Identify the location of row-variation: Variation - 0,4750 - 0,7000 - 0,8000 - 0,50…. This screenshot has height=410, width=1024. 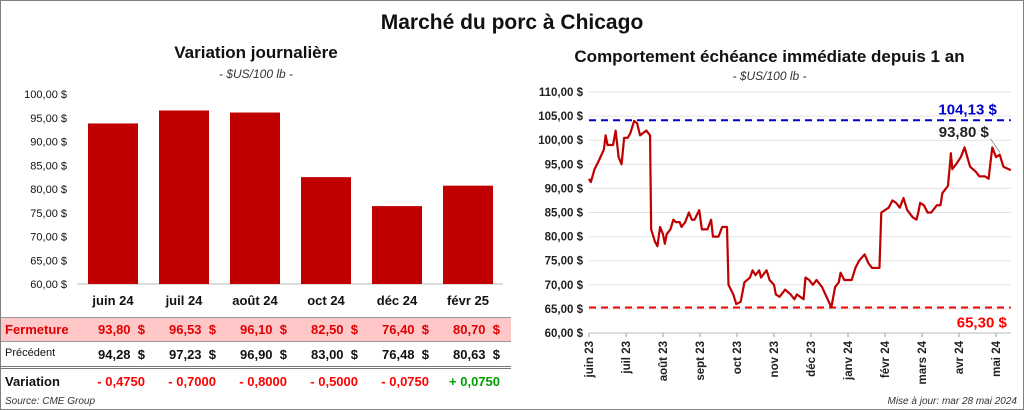
(256, 382).